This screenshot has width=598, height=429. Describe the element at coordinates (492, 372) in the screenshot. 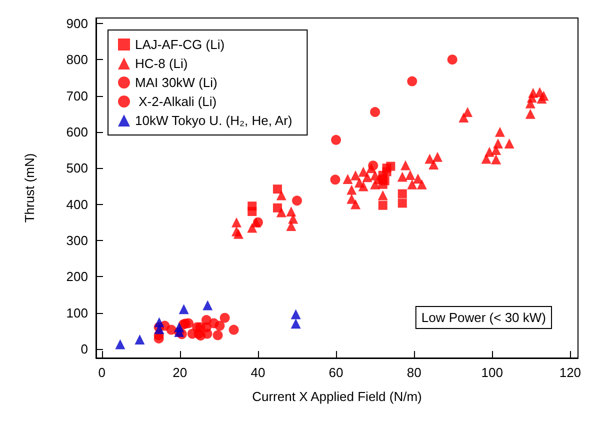

I see `x-tick-label: 100` at that location.